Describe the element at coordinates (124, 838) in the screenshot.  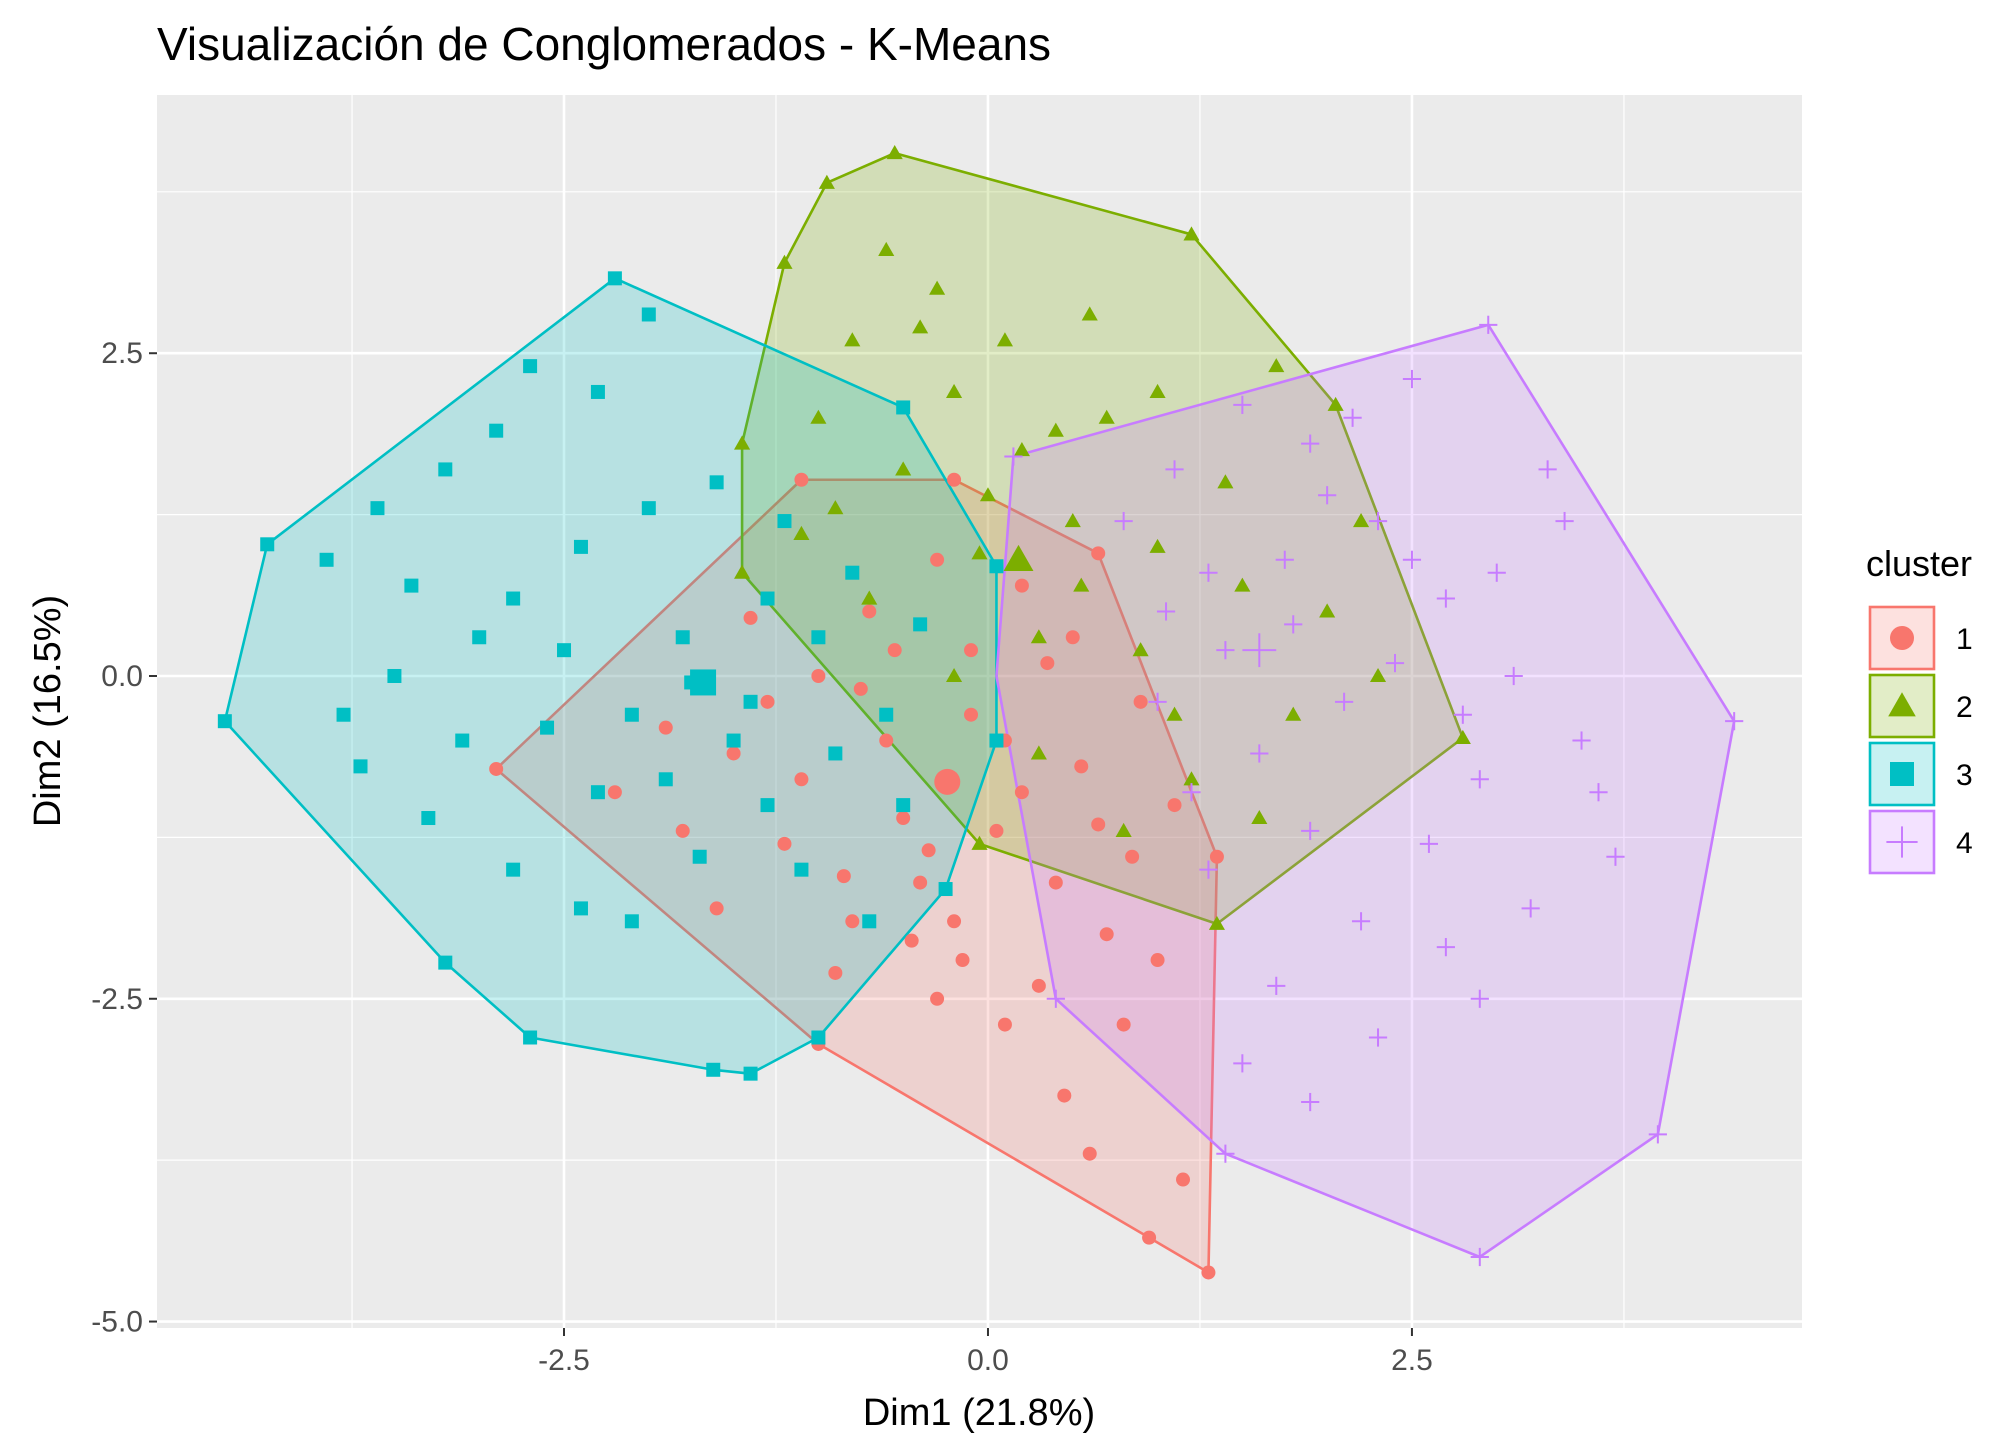
I see `y-axis-ticks: 2.5 0.0 -2.5 -5.0` at that location.